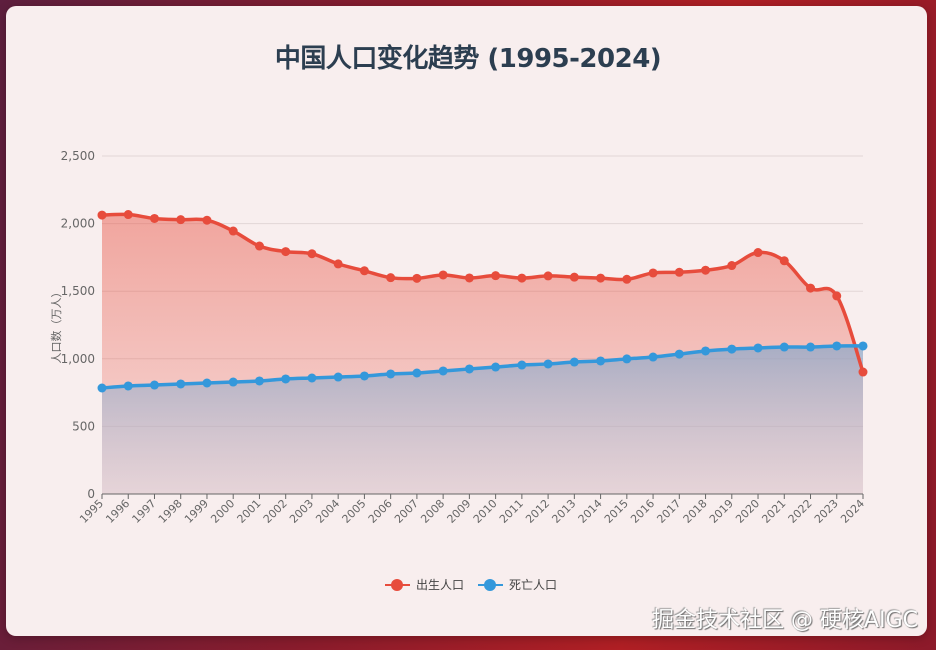  I want to click on svg-text: 500, so click(83, 426).